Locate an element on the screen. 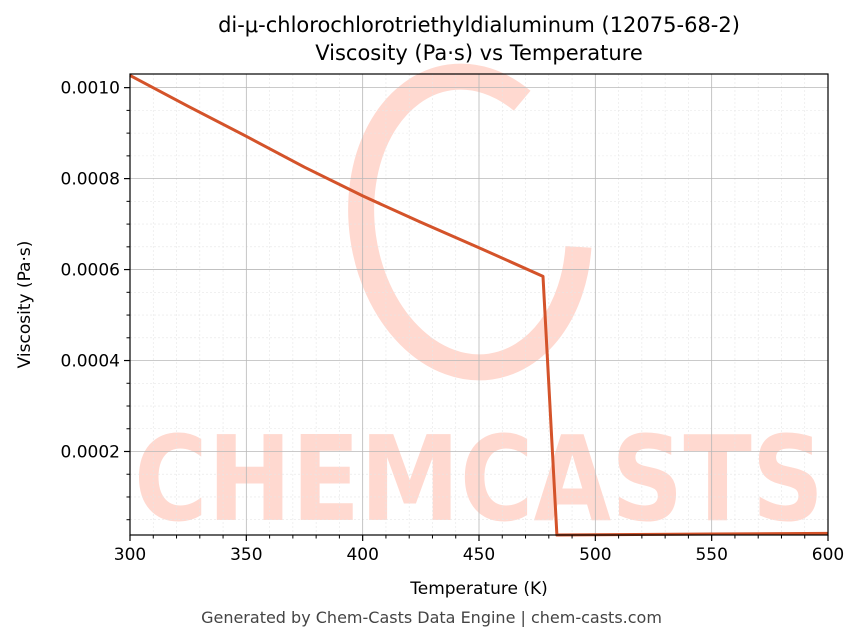  chart-subtitle: Viscosity (Pa·s) vs Temperature is located at coordinates (479, 53).